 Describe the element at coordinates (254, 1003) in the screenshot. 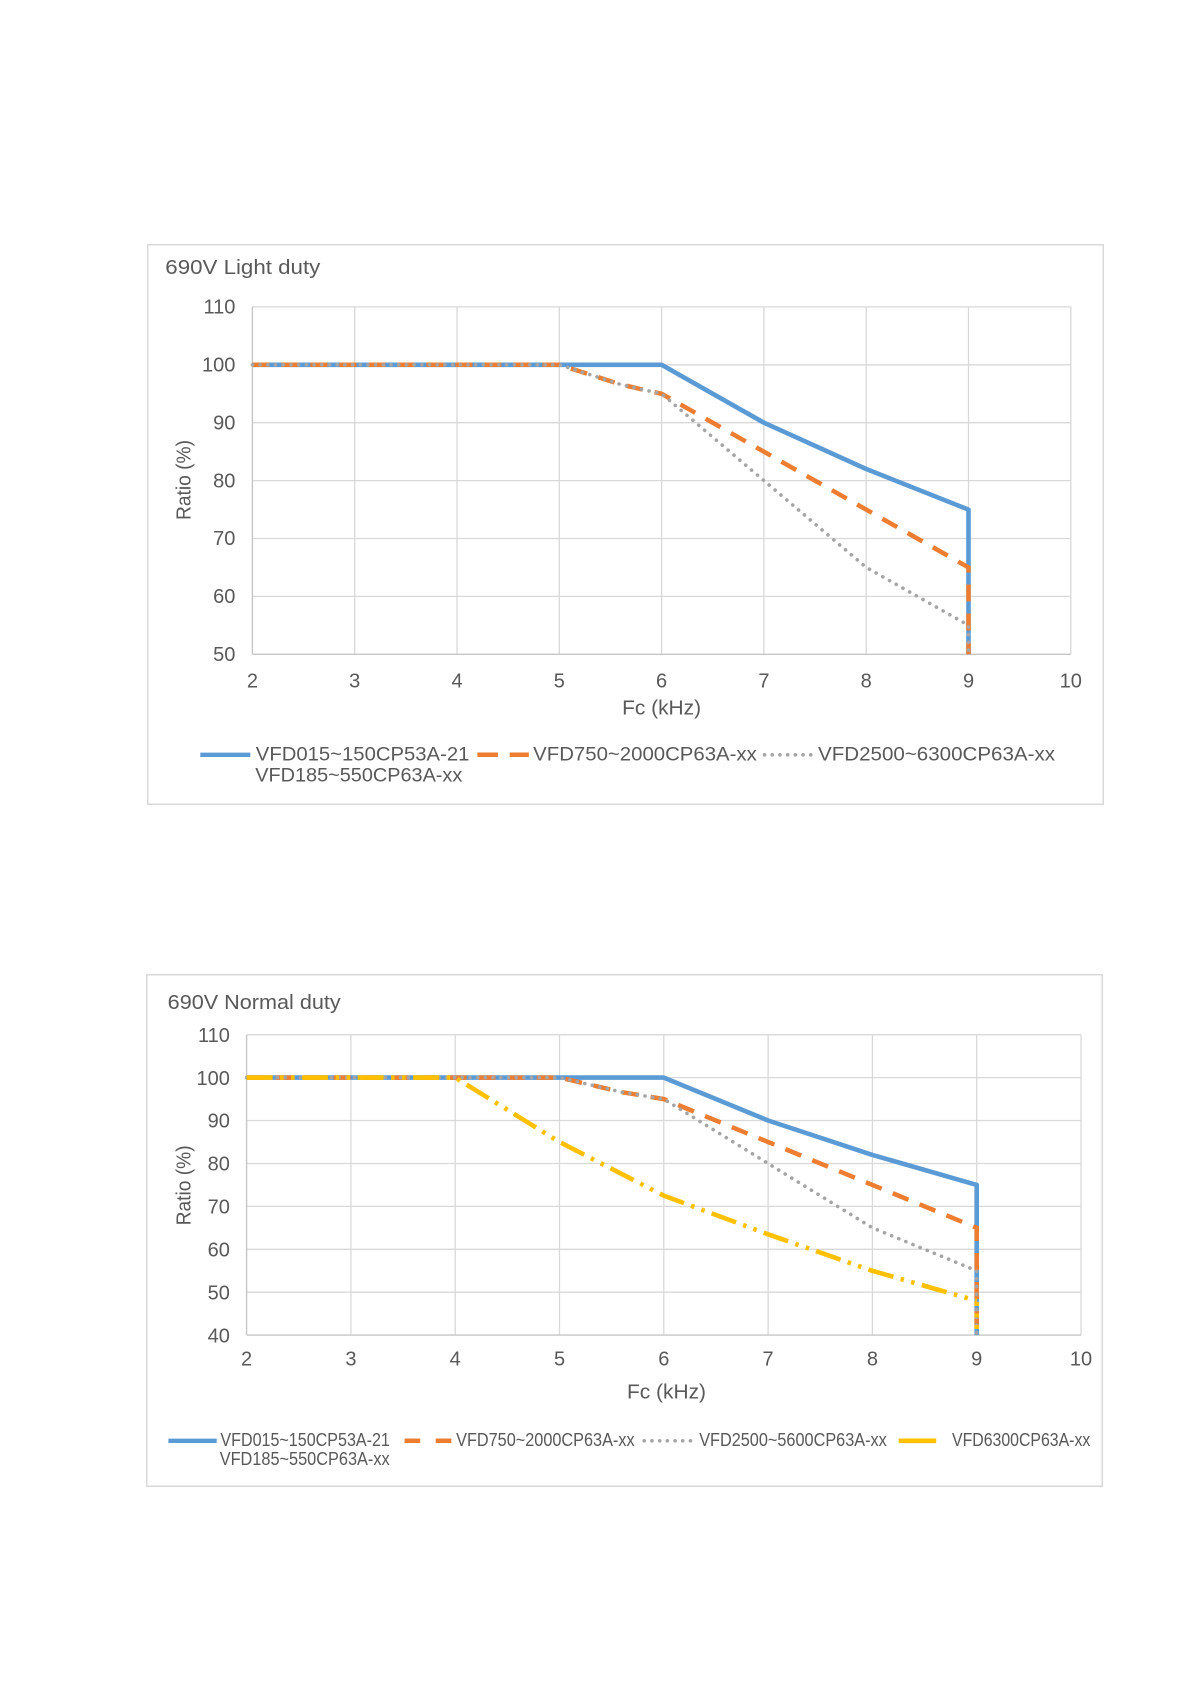

I see `svg-text: 690V Normal duty` at that location.